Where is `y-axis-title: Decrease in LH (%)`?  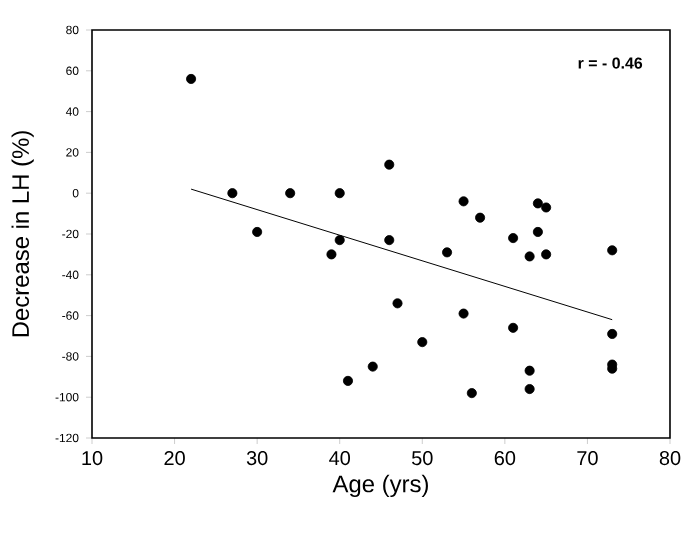 y-axis-title: Decrease in LH (%) is located at coordinates (22, 234).